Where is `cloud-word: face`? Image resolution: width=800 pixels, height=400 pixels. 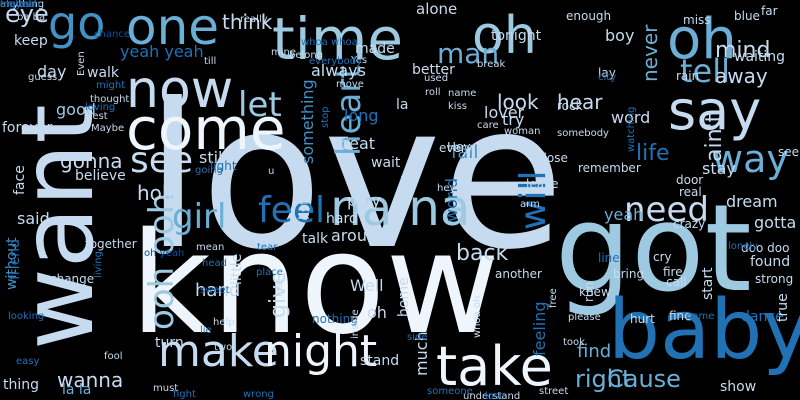
cloud-word: face is located at coordinates (20, 180).